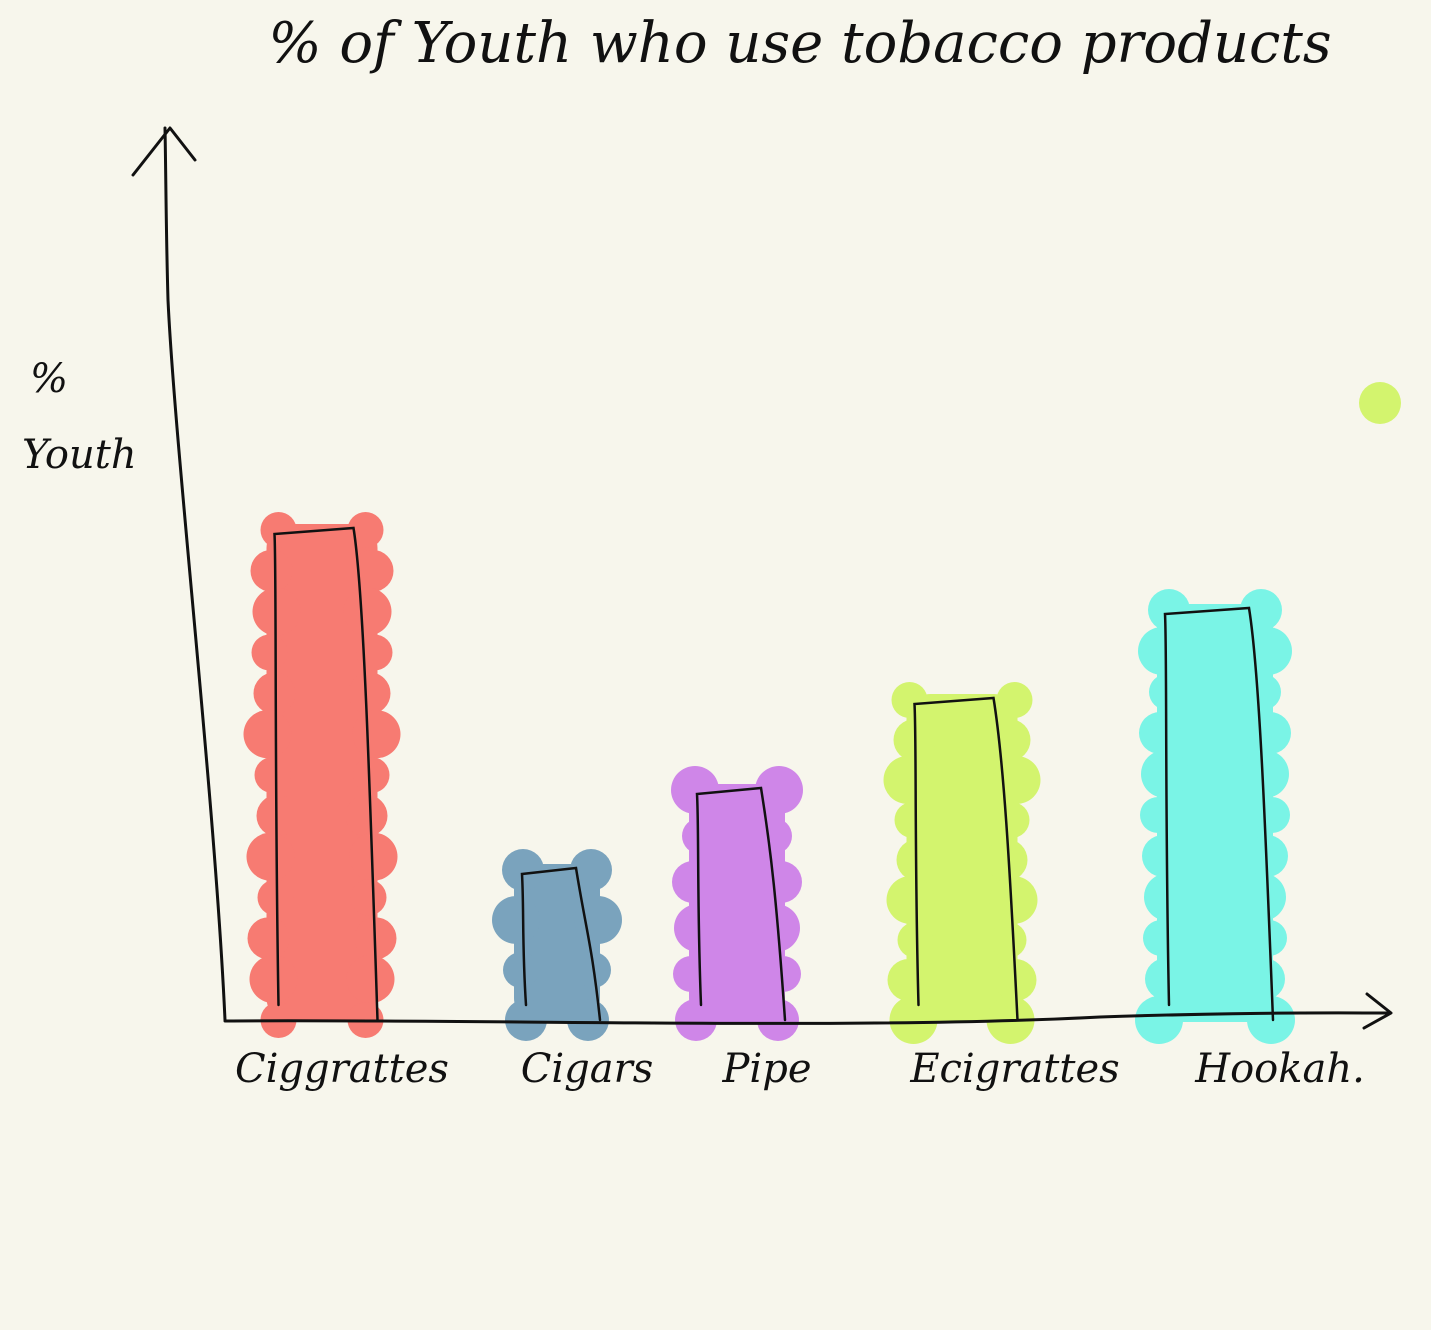 The image size is (1431, 1330). Describe the element at coordinates (1279, 1069) in the screenshot. I see `x-tick-label: Hookah.` at that location.